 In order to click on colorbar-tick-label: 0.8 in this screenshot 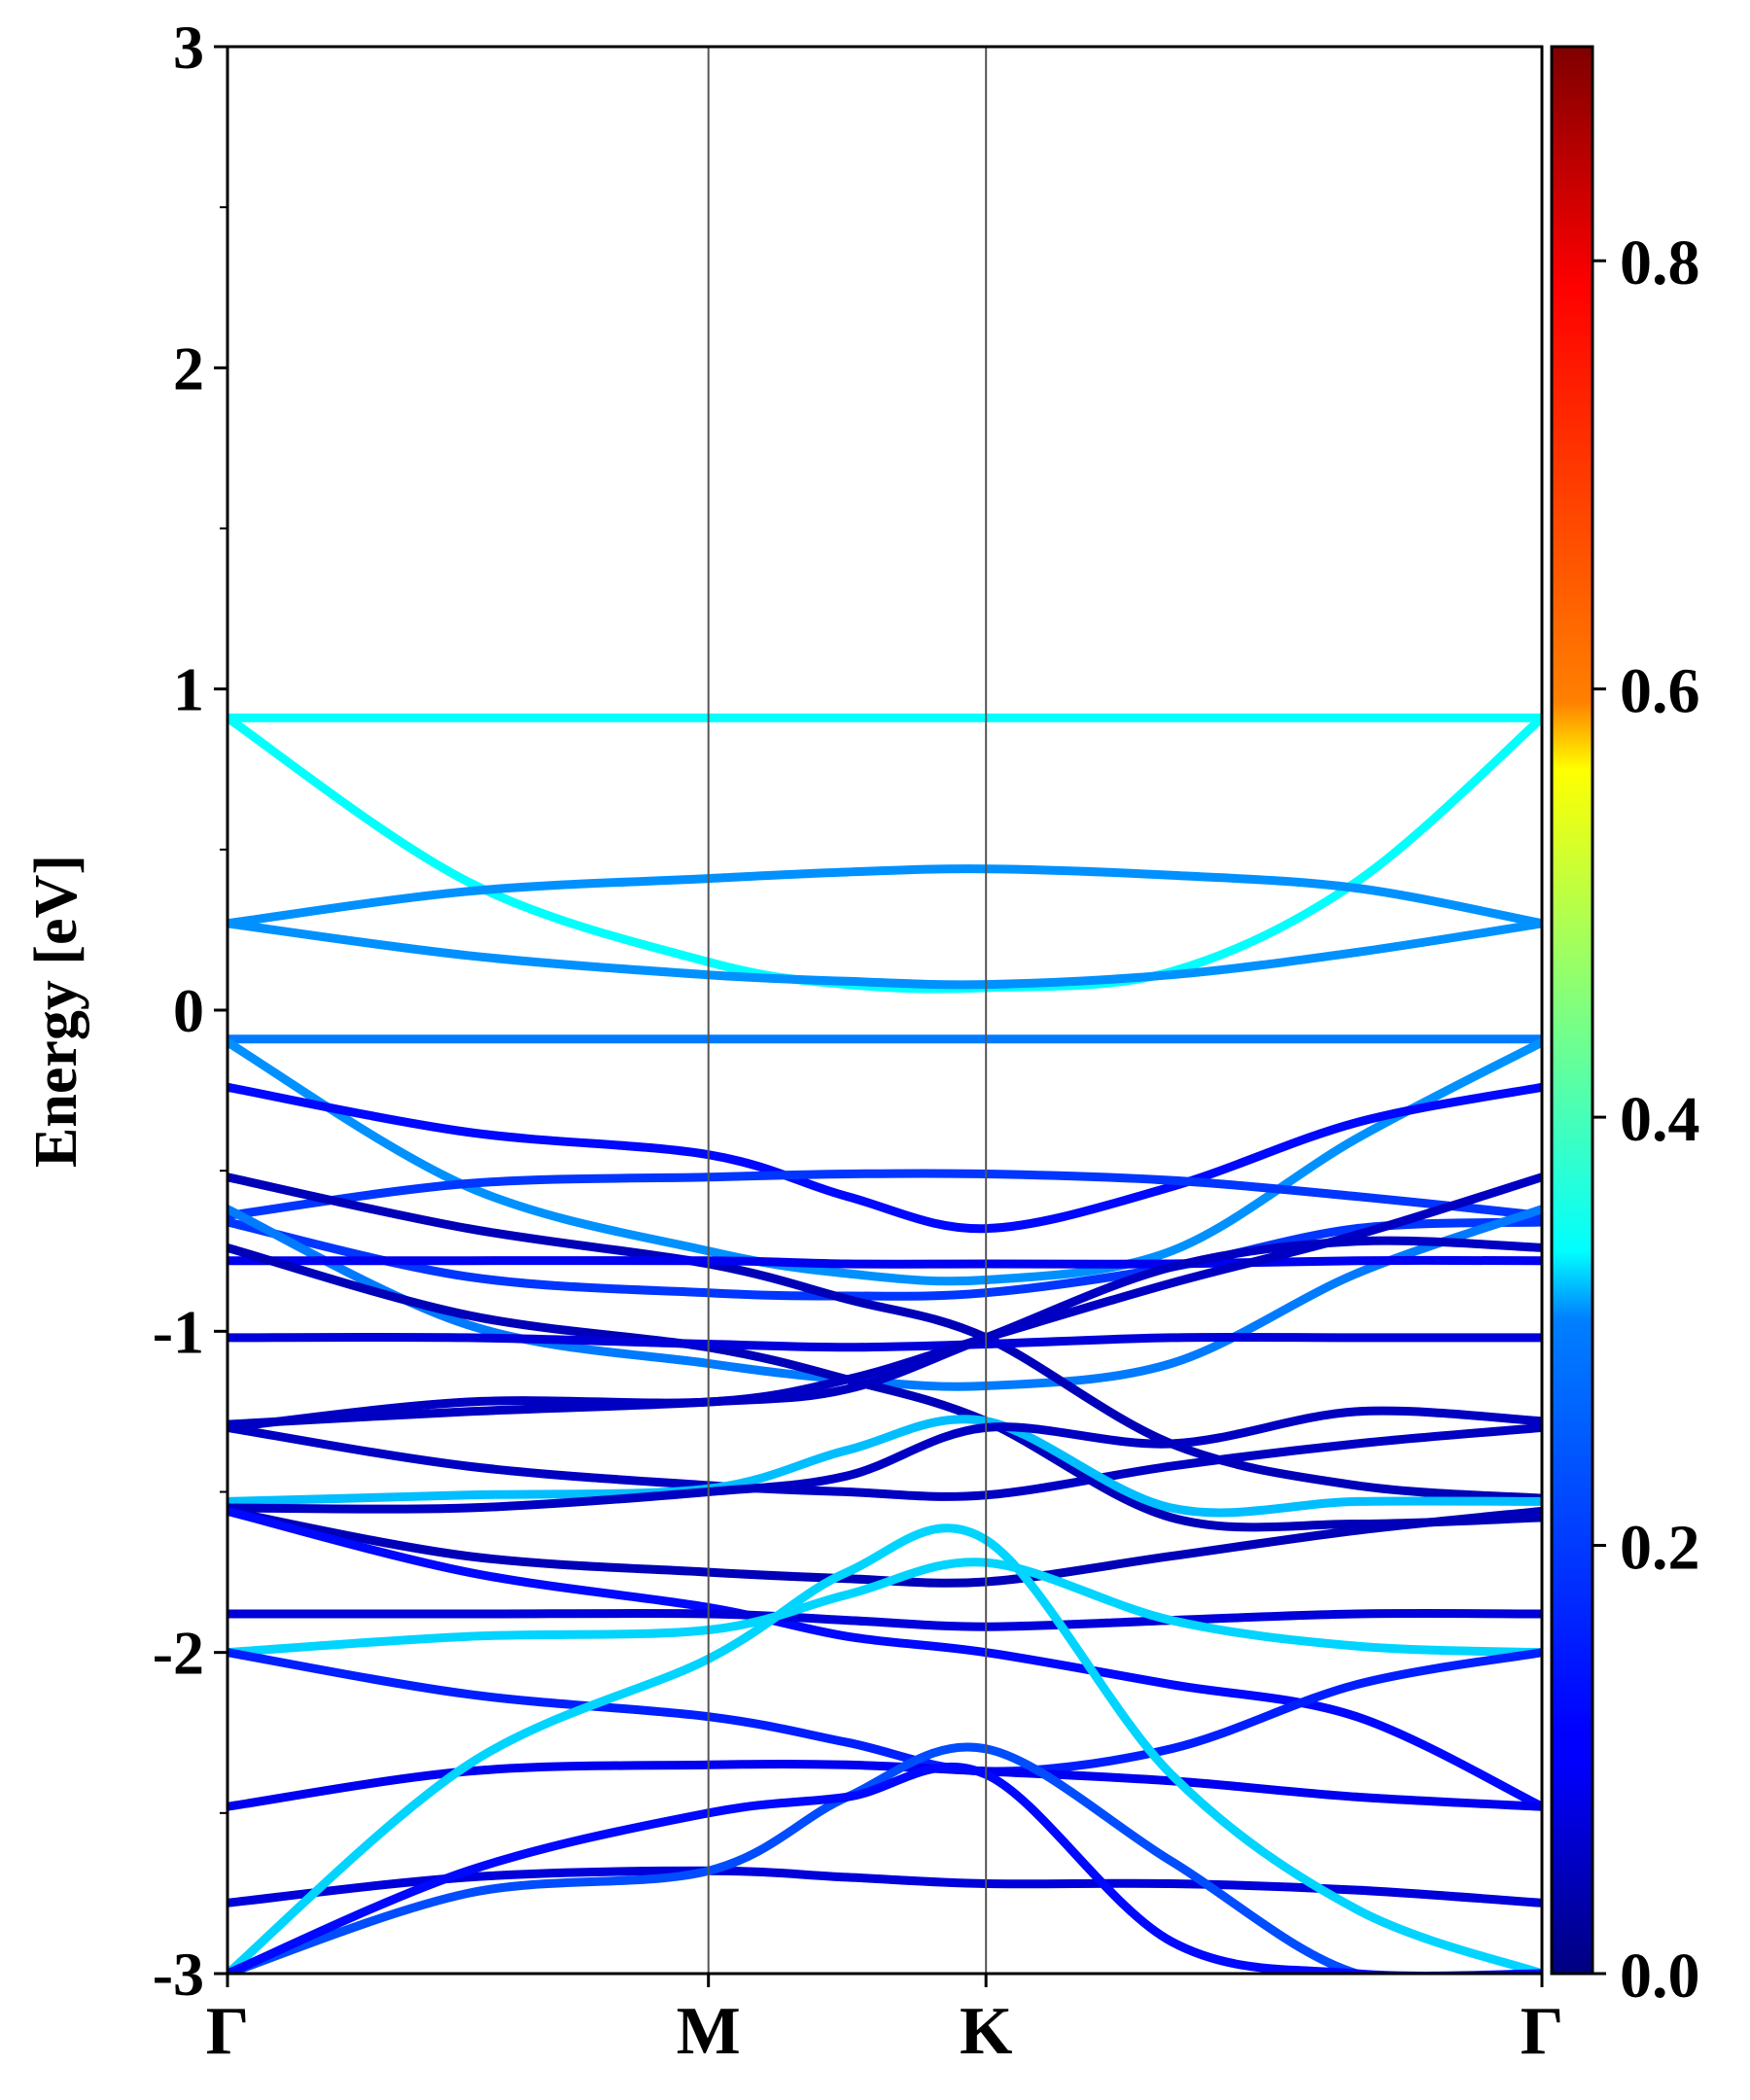, I will do `click(1660, 263)`.